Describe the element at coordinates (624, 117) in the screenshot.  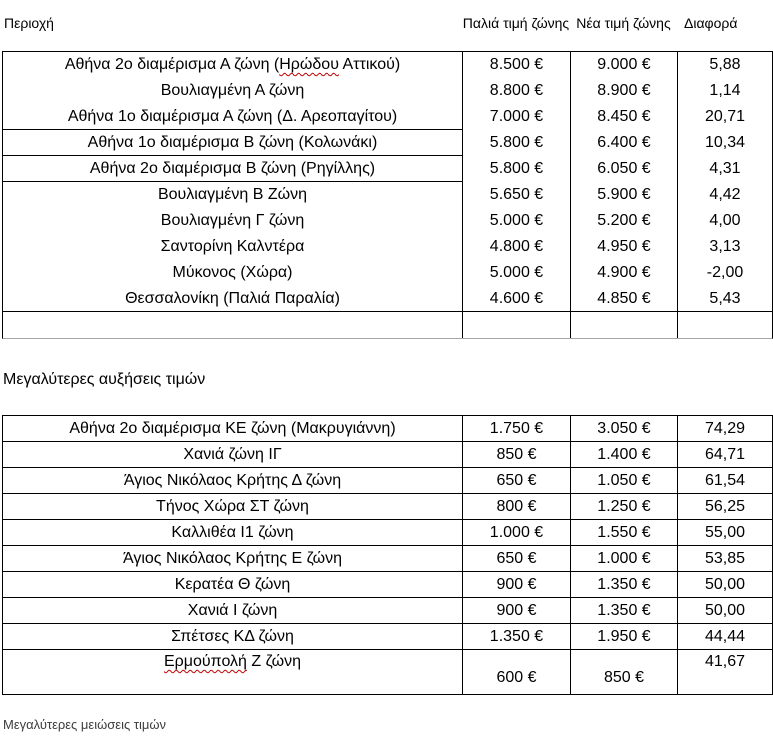
I see `new-price-cell: 8.450 €` at that location.